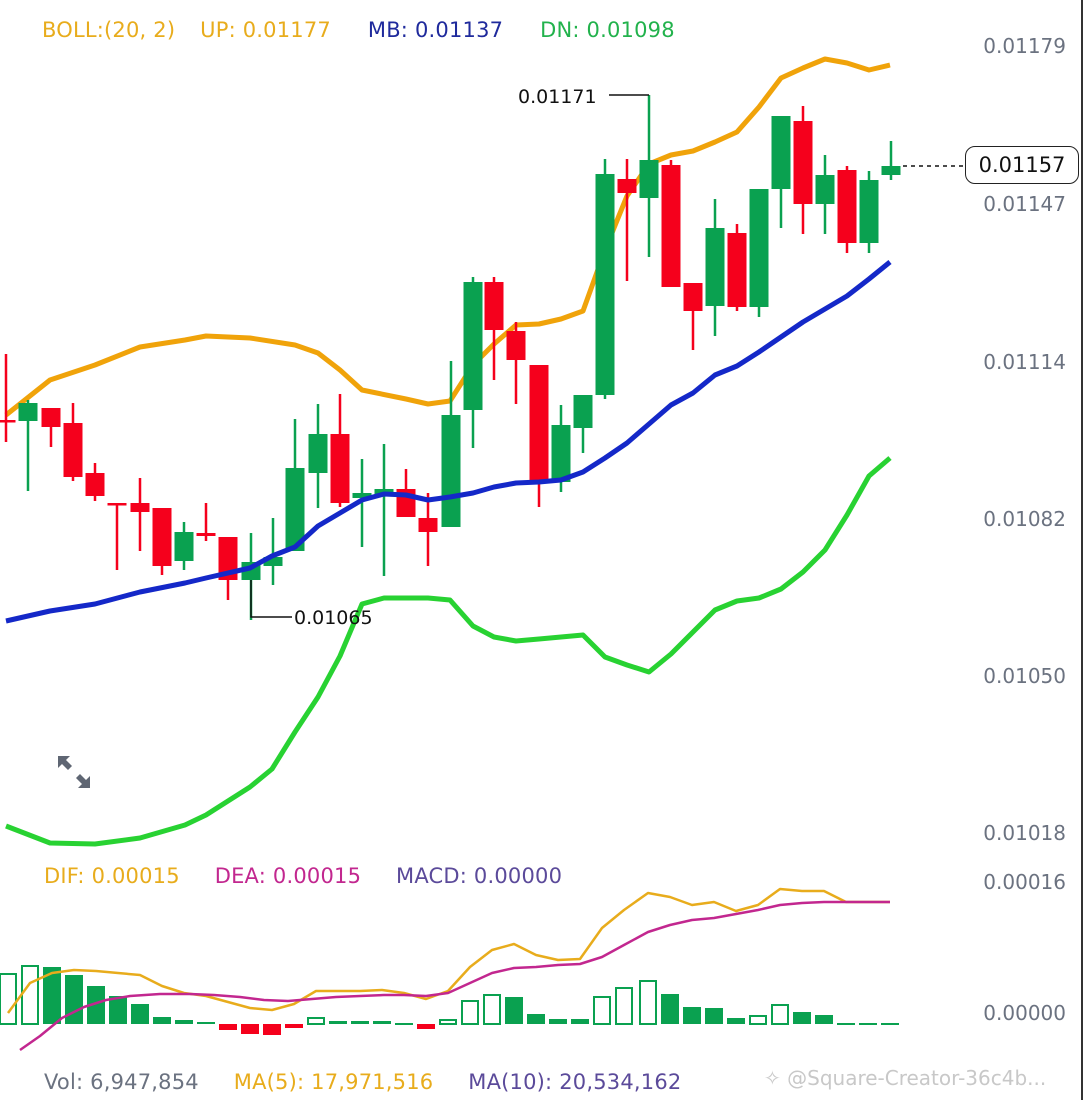 The image size is (1084, 1100). Describe the element at coordinates (271, 599) in the screenshot. I see `low-marker-line` at that location.